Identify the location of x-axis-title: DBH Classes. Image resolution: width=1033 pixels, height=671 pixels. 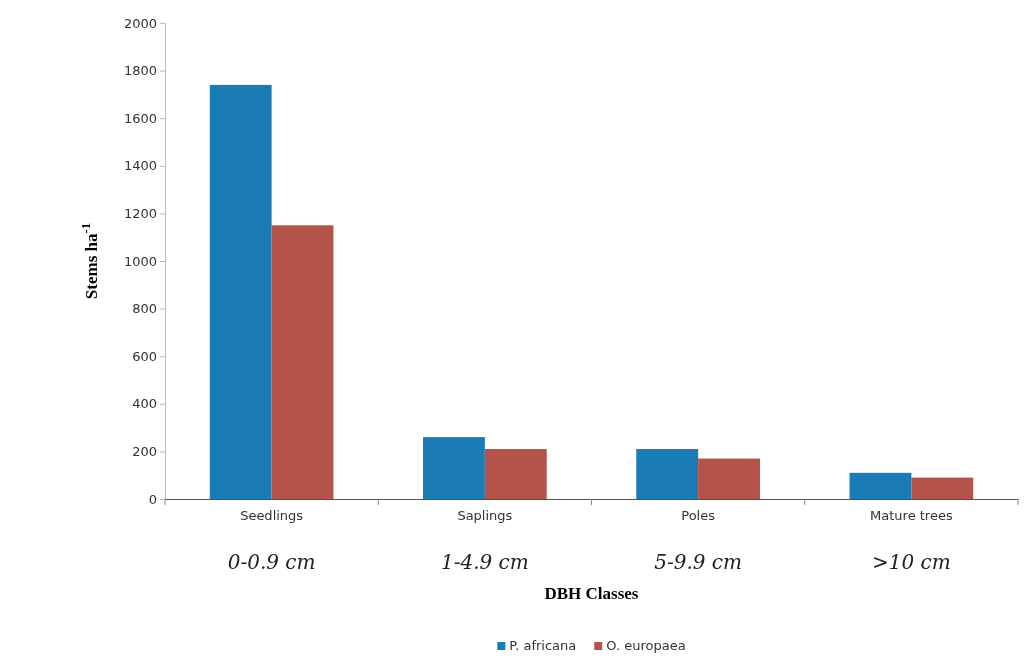
(591, 593).